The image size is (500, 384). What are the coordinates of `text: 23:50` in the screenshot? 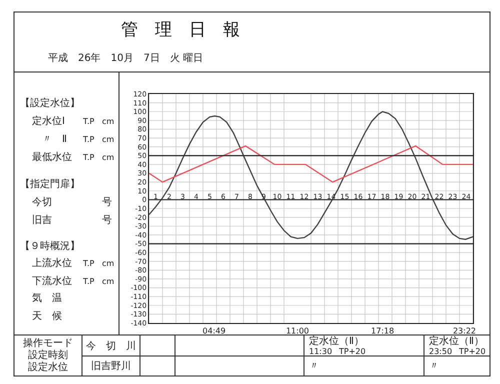 It's located at (440, 351).